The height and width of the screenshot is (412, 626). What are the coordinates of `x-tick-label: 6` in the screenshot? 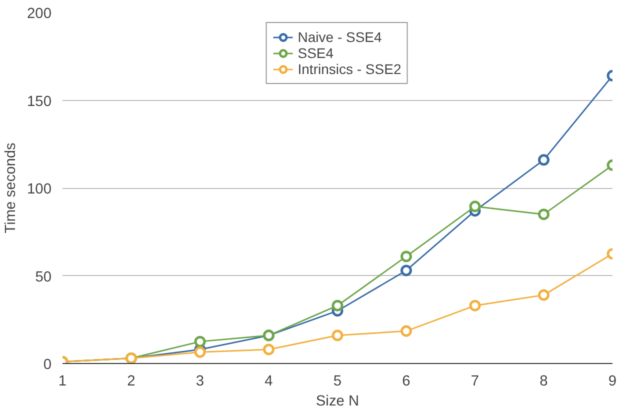 It's located at (406, 382).